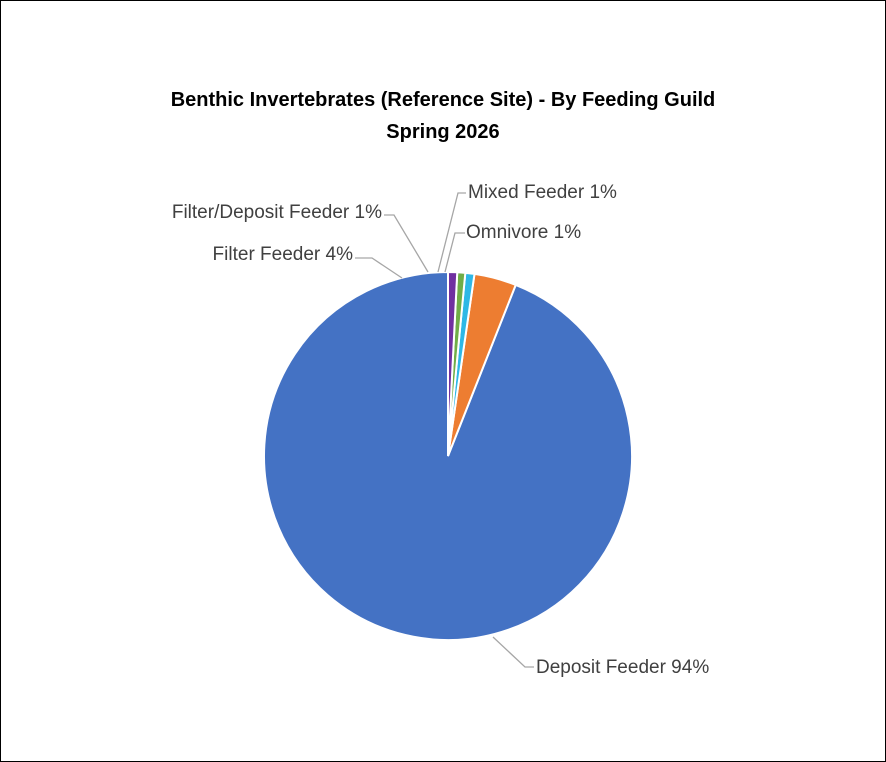  I want to click on data-label: Filter/Deposit Feeder 1%, so click(277, 212).